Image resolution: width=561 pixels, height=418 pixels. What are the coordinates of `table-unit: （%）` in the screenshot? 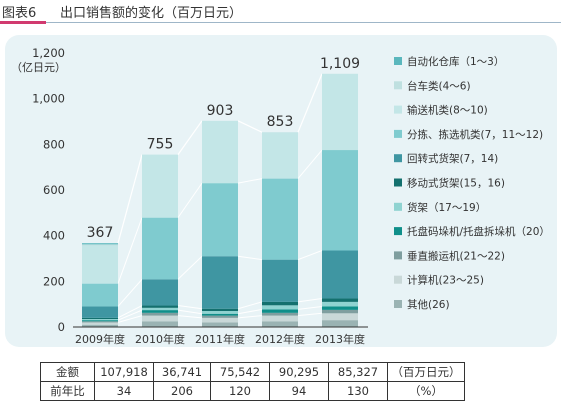 It's located at (426, 391).